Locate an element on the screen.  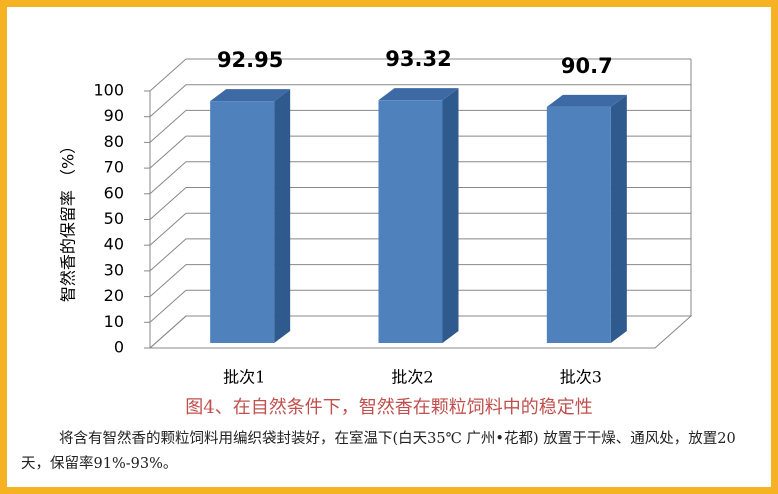
y-tick-label: 100 is located at coordinates (108, 90).